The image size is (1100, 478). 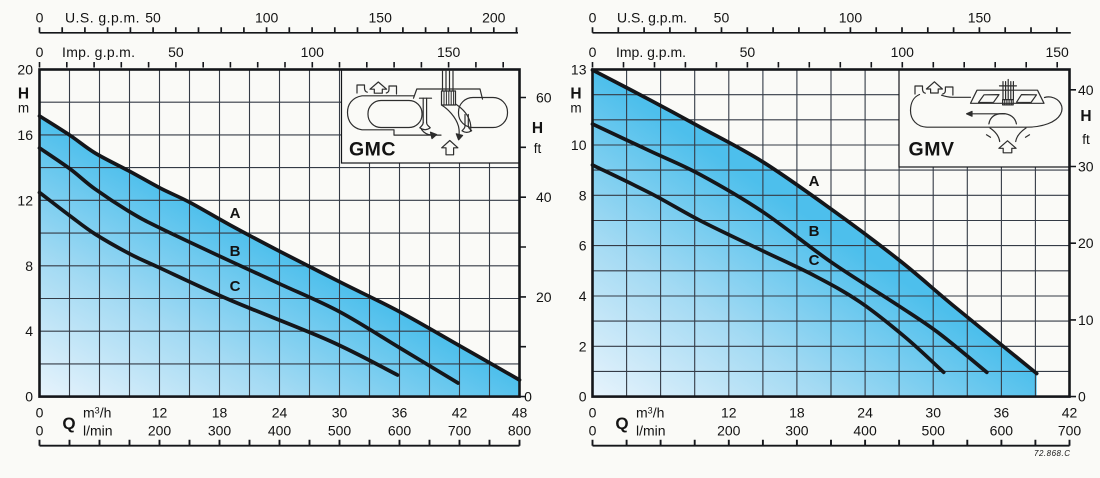 I want to click on svg-text: GMC, so click(x=372, y=150).